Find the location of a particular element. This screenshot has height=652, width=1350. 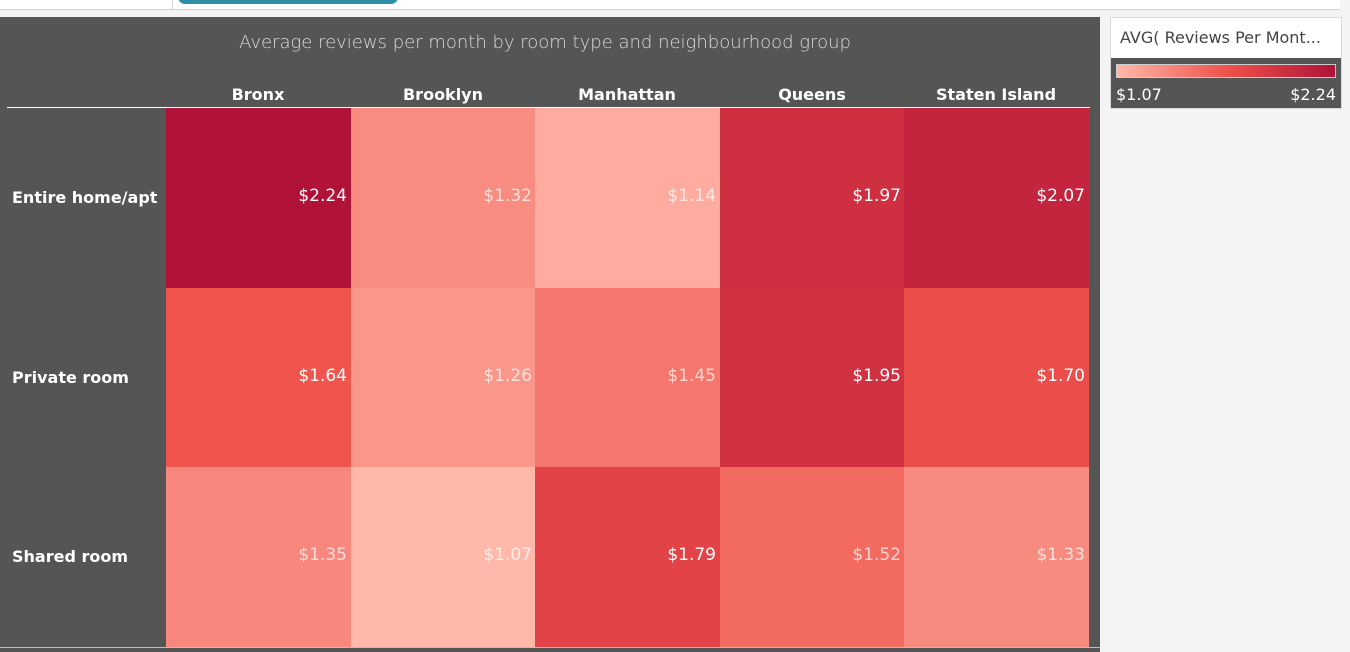

cell-value-label: $1.52 is located at coordinates (876, 555).